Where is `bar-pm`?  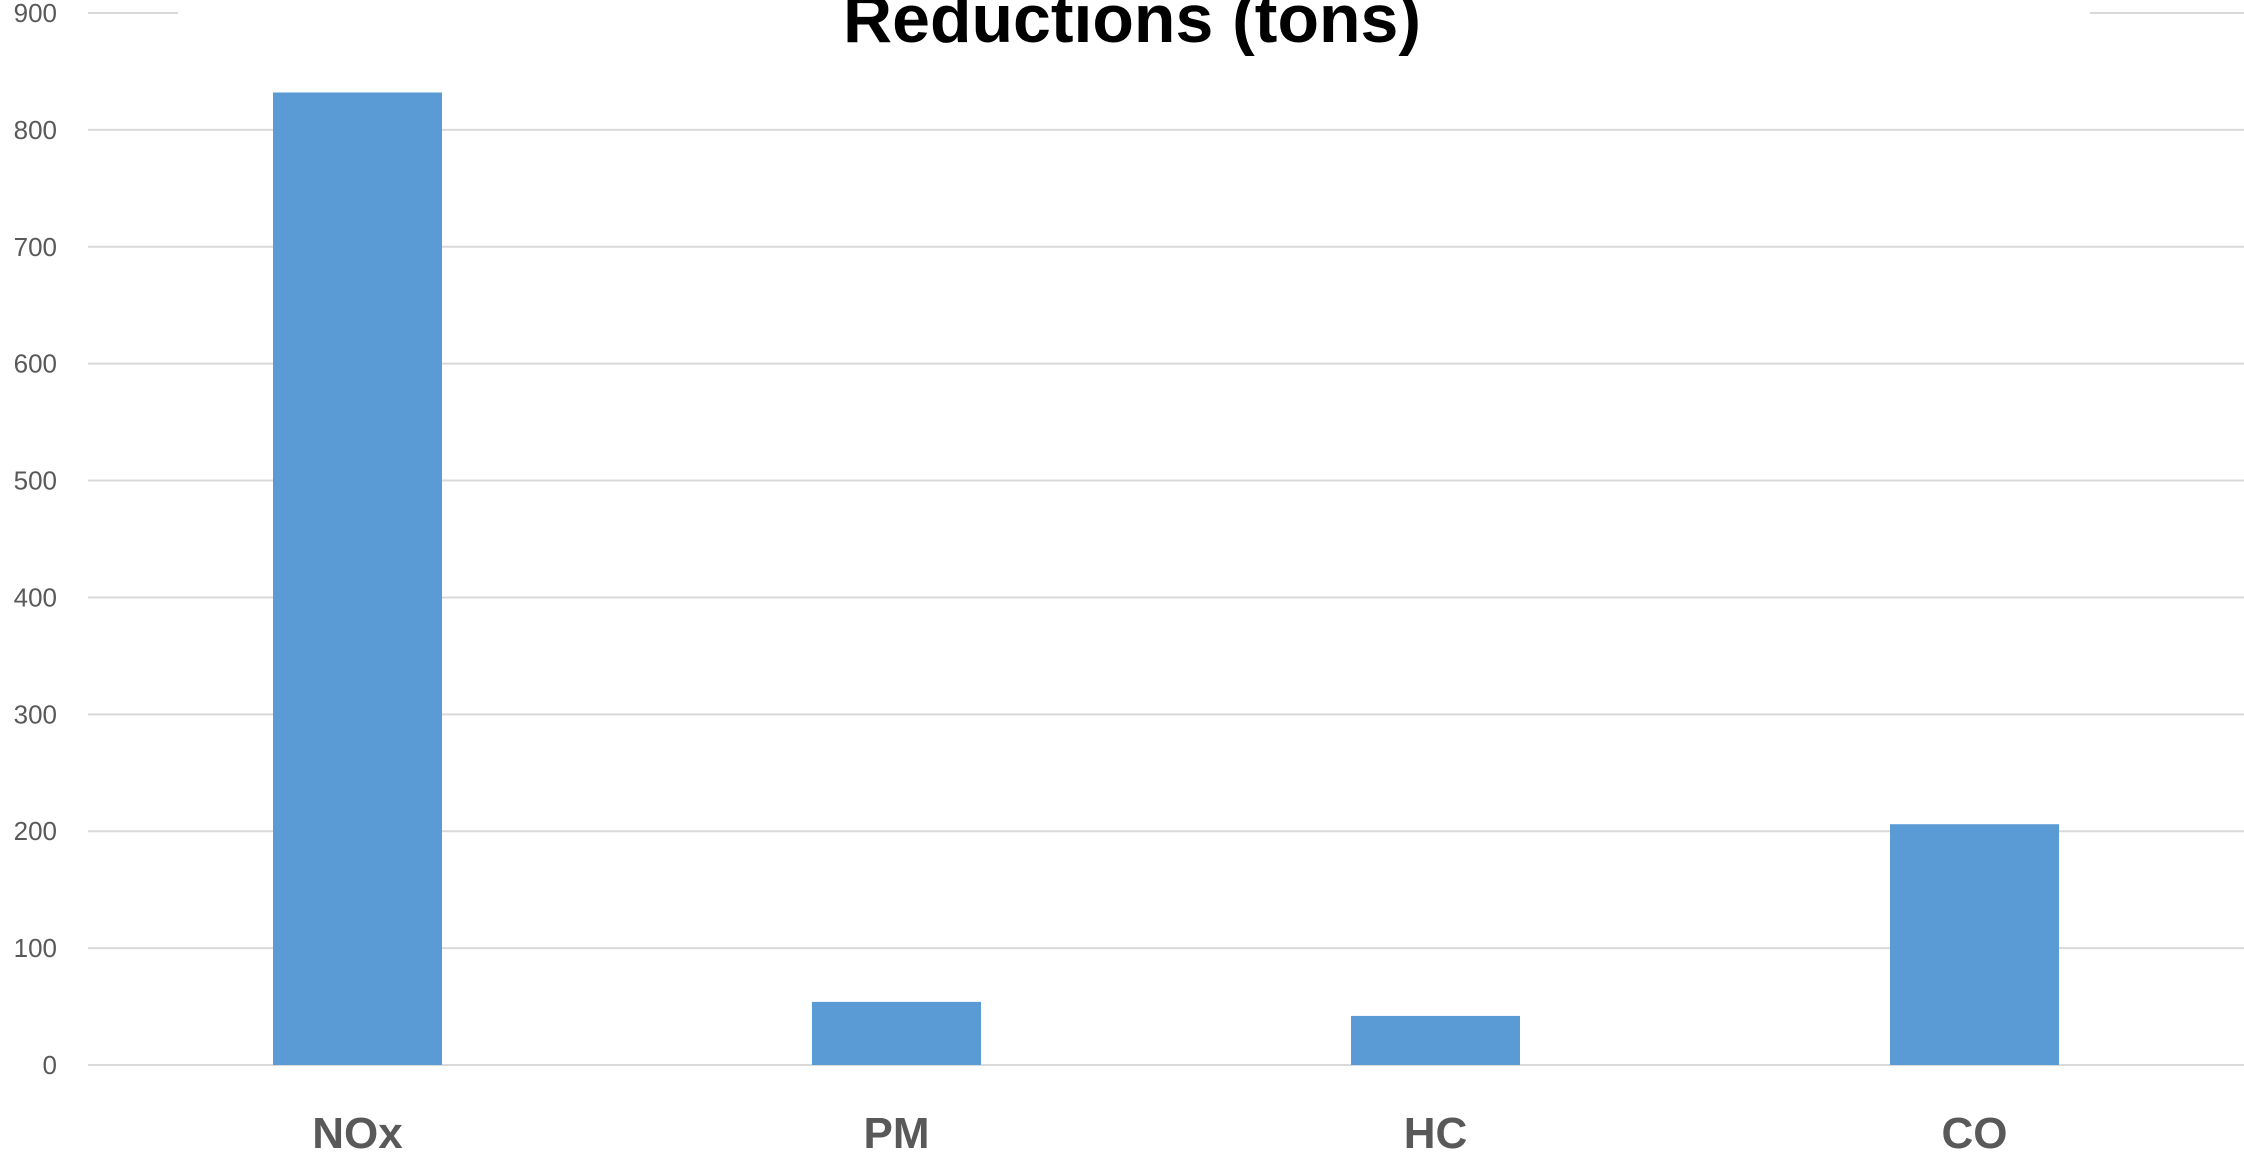 bar-pm is located at coordinates (896, 1033).